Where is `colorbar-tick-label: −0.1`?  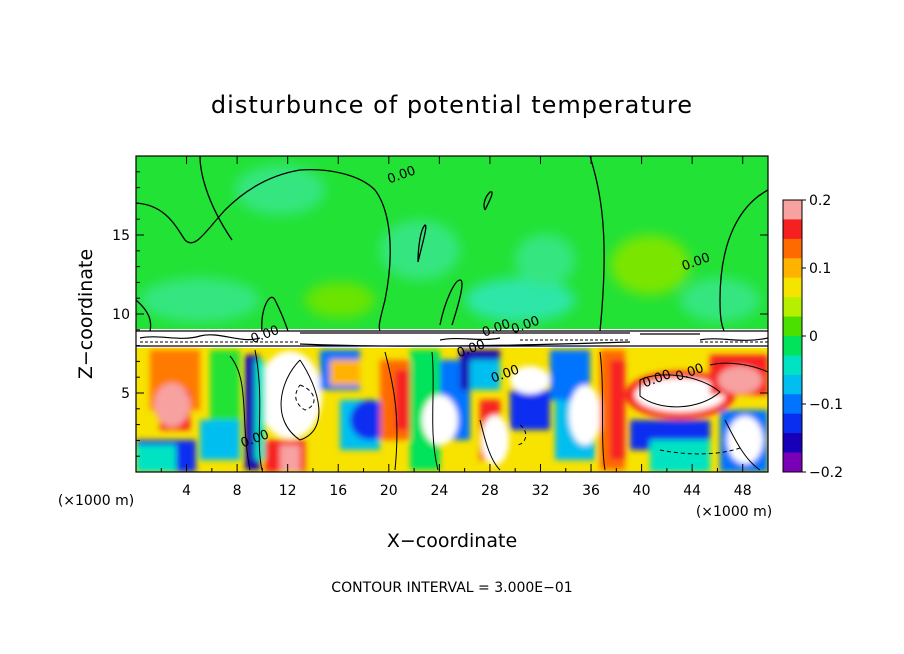
colorbar-tick-label: −0.1 is located at coordinates (826, 405).